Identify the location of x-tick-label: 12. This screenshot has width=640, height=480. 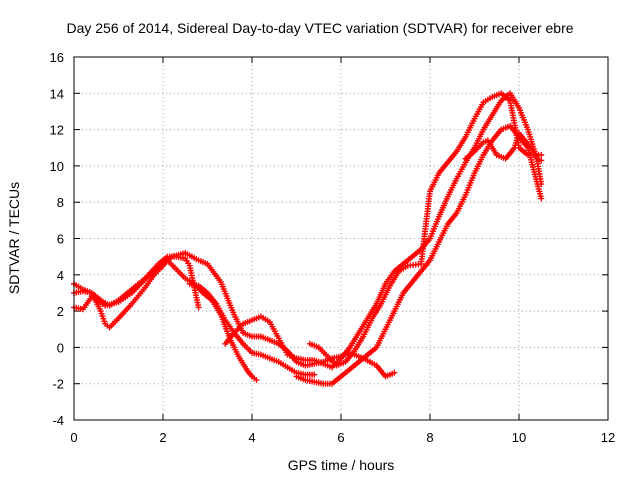
(608, 437).